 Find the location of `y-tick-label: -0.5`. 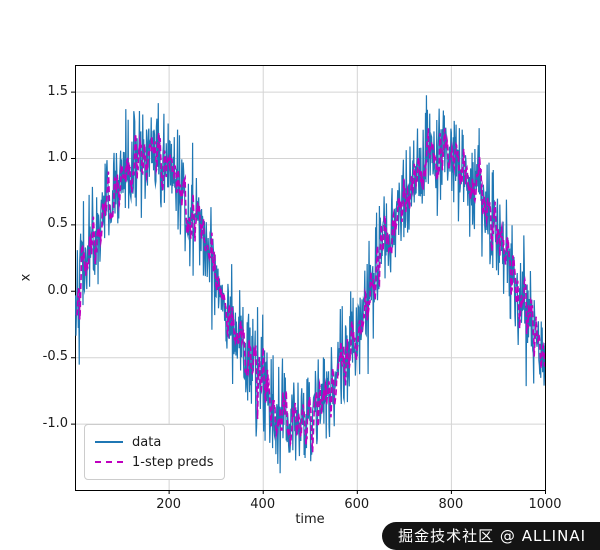

y-tick-label: -0.5 is located at coordinates (55, 357).